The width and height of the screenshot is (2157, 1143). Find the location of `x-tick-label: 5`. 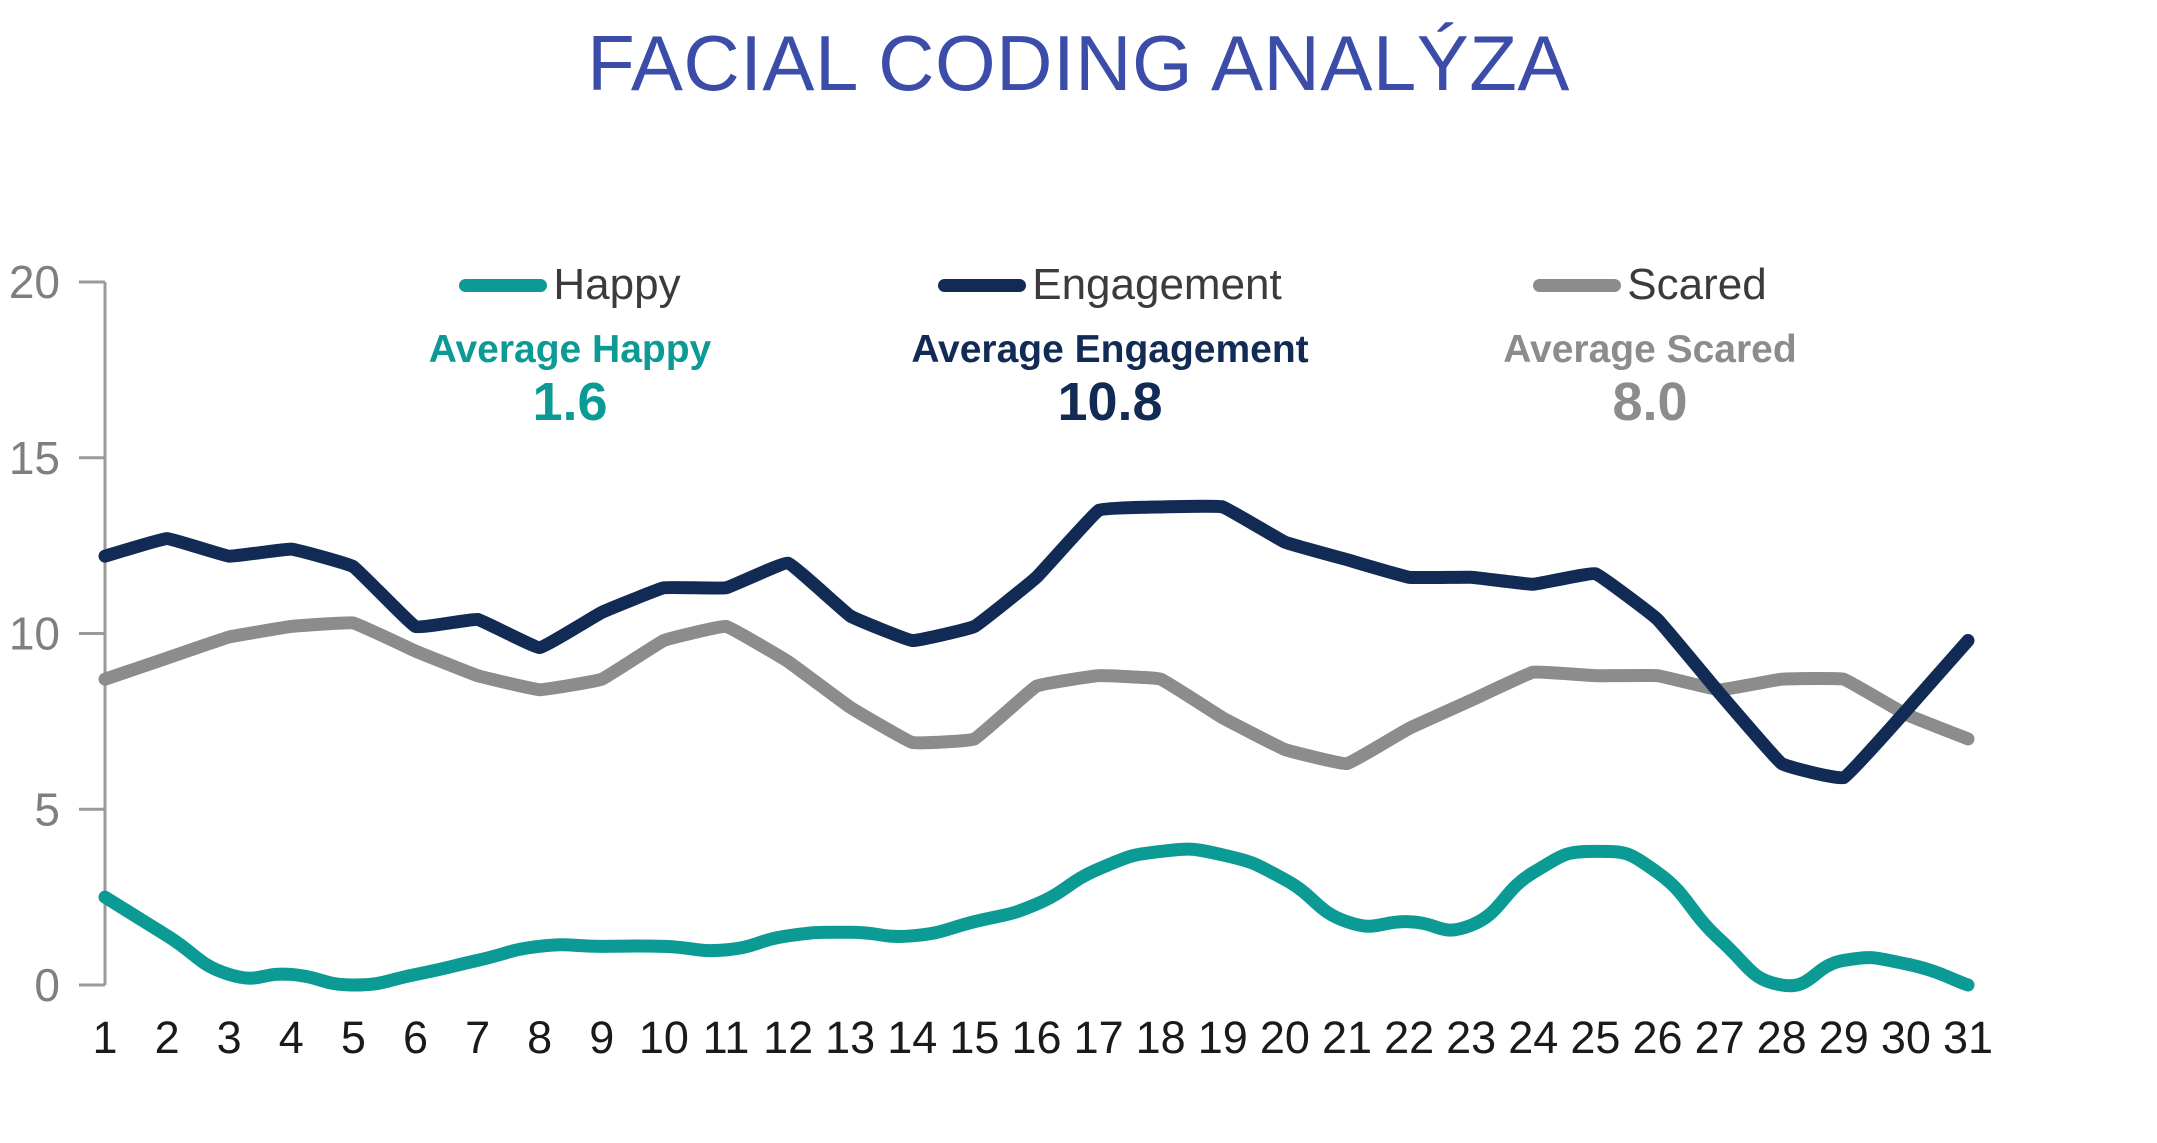

x-tick-label: 5 is located at coordinates (353, 1037).